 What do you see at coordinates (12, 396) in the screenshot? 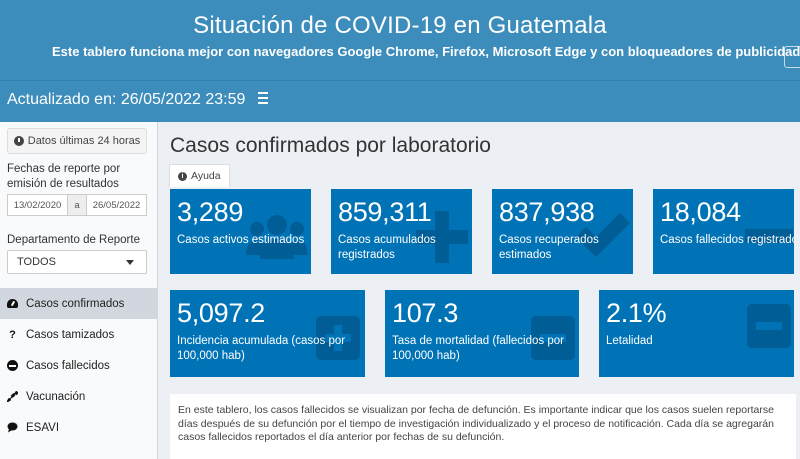
I see `syringe-icon` at bounding box center [12, 396].